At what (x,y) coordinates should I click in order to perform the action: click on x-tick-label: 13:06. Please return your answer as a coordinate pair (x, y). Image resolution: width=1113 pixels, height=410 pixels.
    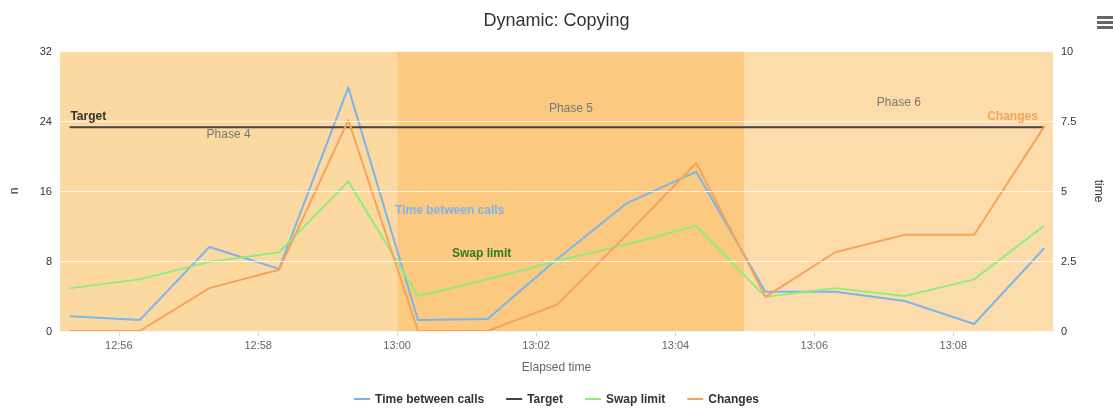
    Looking at the image, I should click on (814, 344).